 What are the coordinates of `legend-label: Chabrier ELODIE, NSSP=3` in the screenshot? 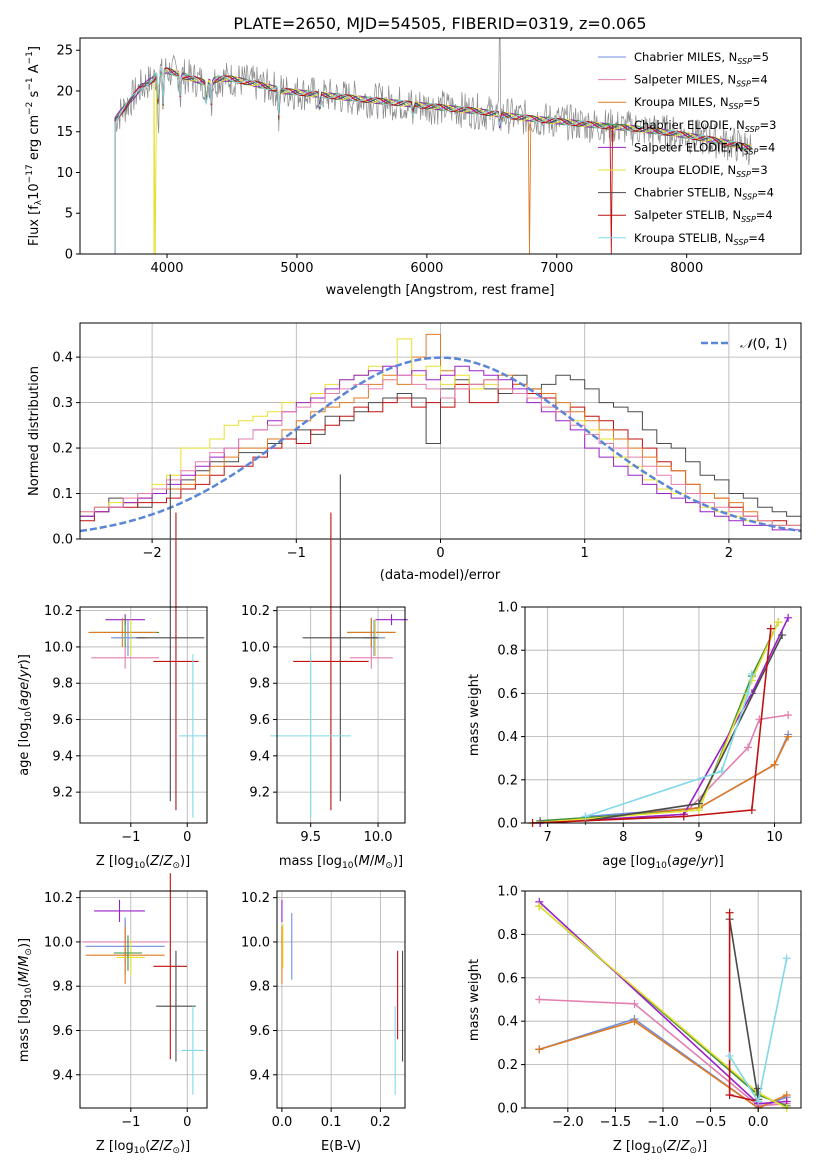 It's located at (705, 126).